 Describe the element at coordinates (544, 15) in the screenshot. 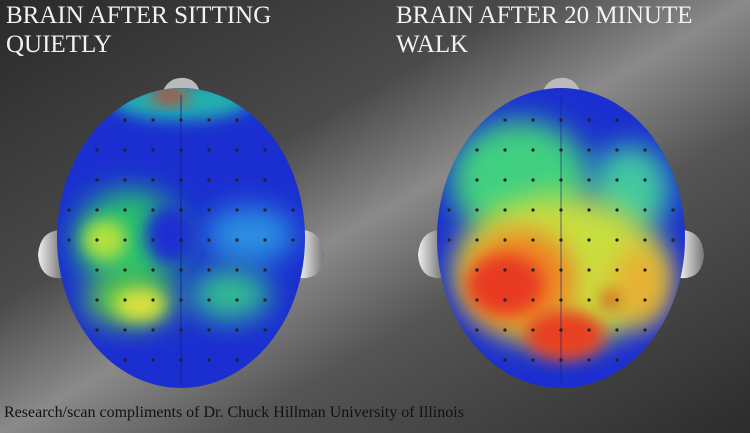

I see `panel-title: BRAIN AFTER 20 MINUTE` at that location.